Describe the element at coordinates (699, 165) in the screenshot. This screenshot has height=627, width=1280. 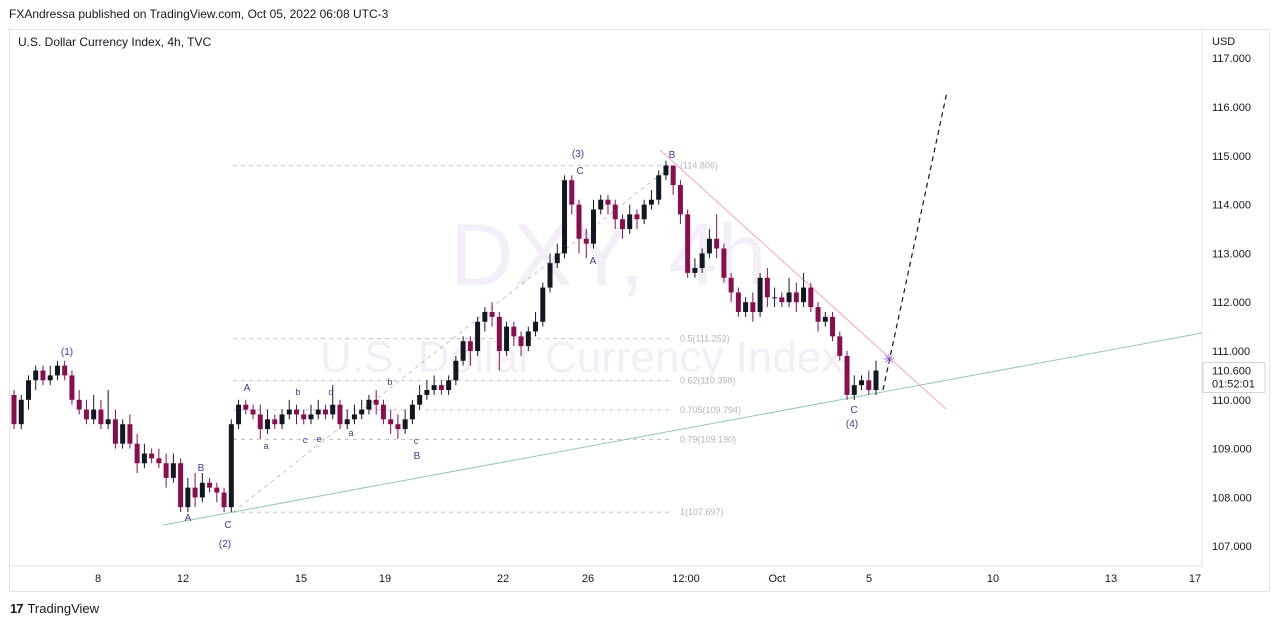
I see `fib-level-label: (114.806)` at that location.